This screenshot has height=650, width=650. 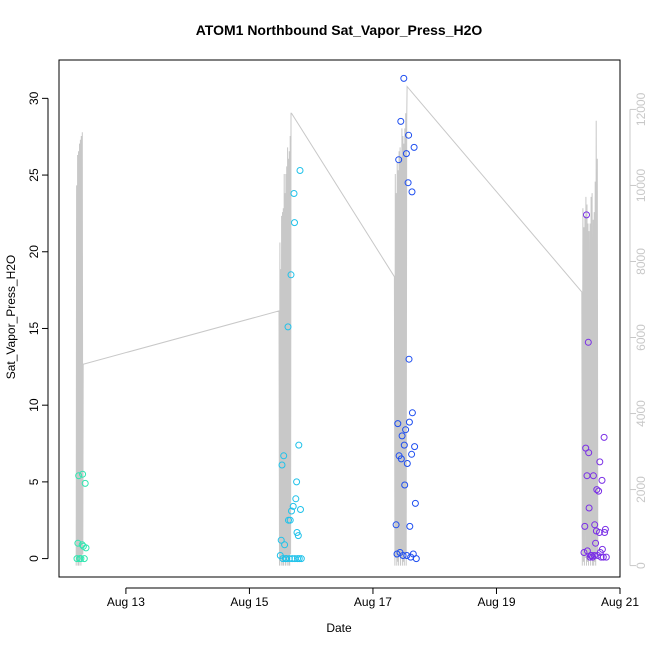 I want to click on x-axis-label: Date, so click(x=339, y=628).